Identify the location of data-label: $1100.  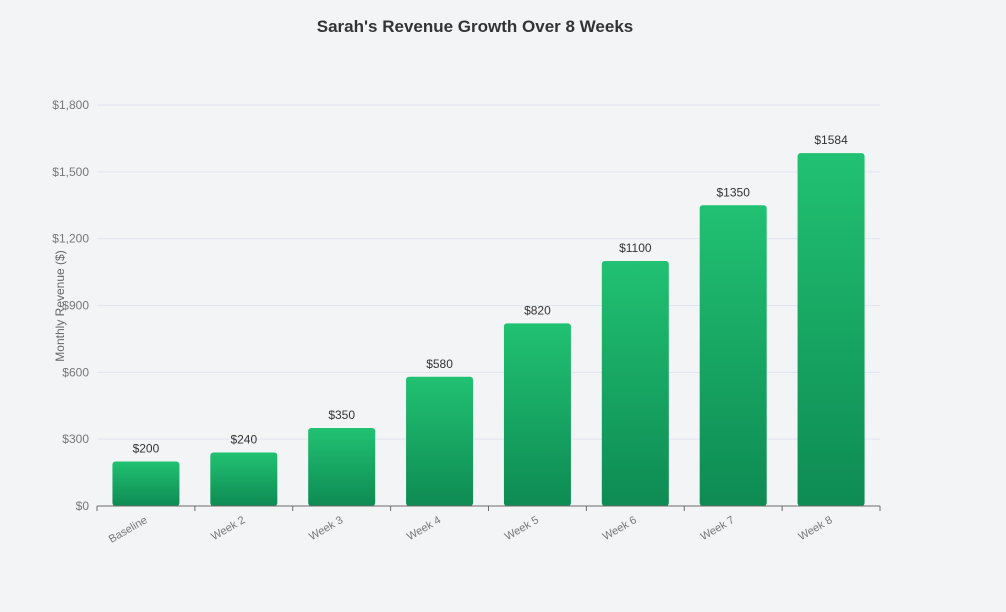
(635, 248).